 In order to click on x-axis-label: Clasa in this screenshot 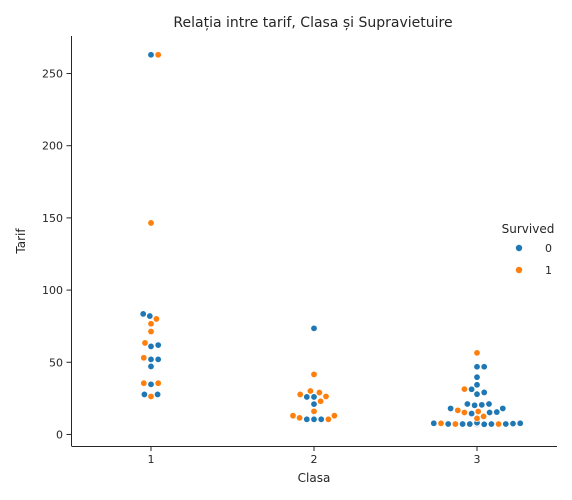, I will do `click(314, 478)`.